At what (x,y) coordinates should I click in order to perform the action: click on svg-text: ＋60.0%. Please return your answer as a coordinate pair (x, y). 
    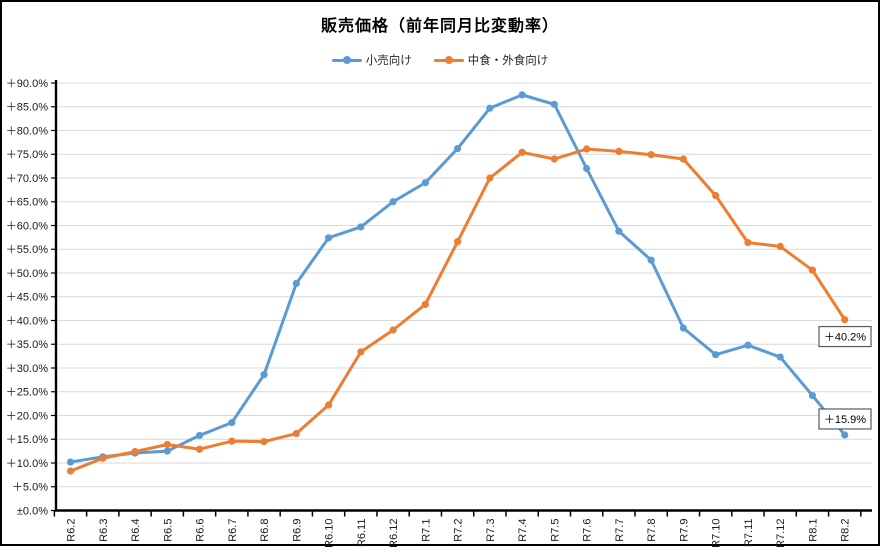
    Looking at the image, I should click on (27, 226).